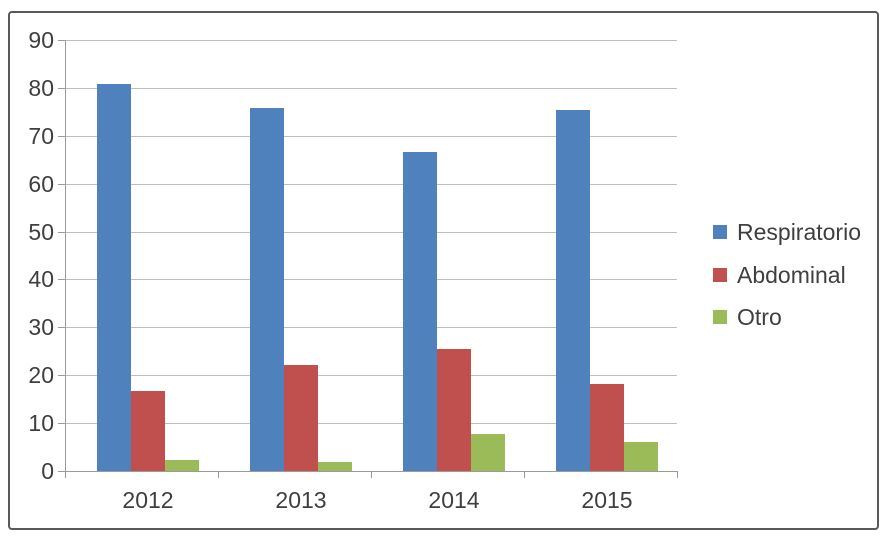  What do you see at coordinates (367, 471) in the screenshot?
I see `x-axis-line` at bounding box center [367, 471].